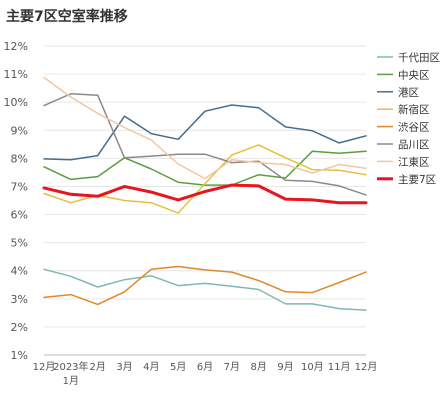 Image resolution: width=448 pixels, height=408 pixels. I want to click on y-tick-label: 2%, so click(19, 327).